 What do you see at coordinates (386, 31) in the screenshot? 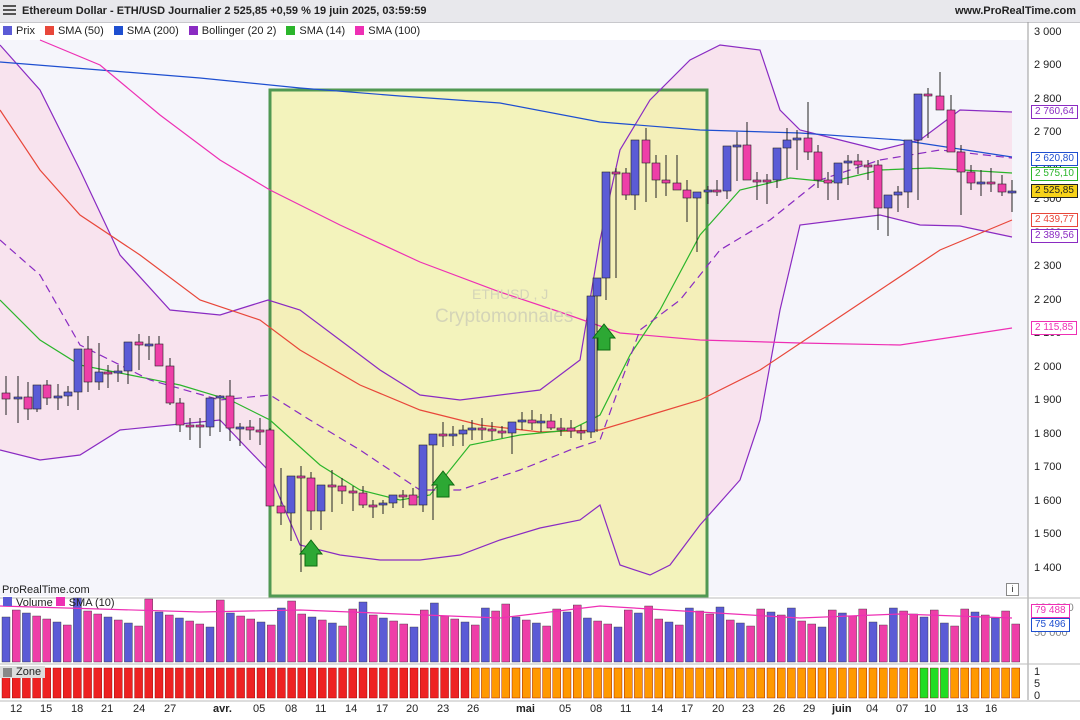
I see `legend-item: SMA (100)` at bounding box center [386, 31].